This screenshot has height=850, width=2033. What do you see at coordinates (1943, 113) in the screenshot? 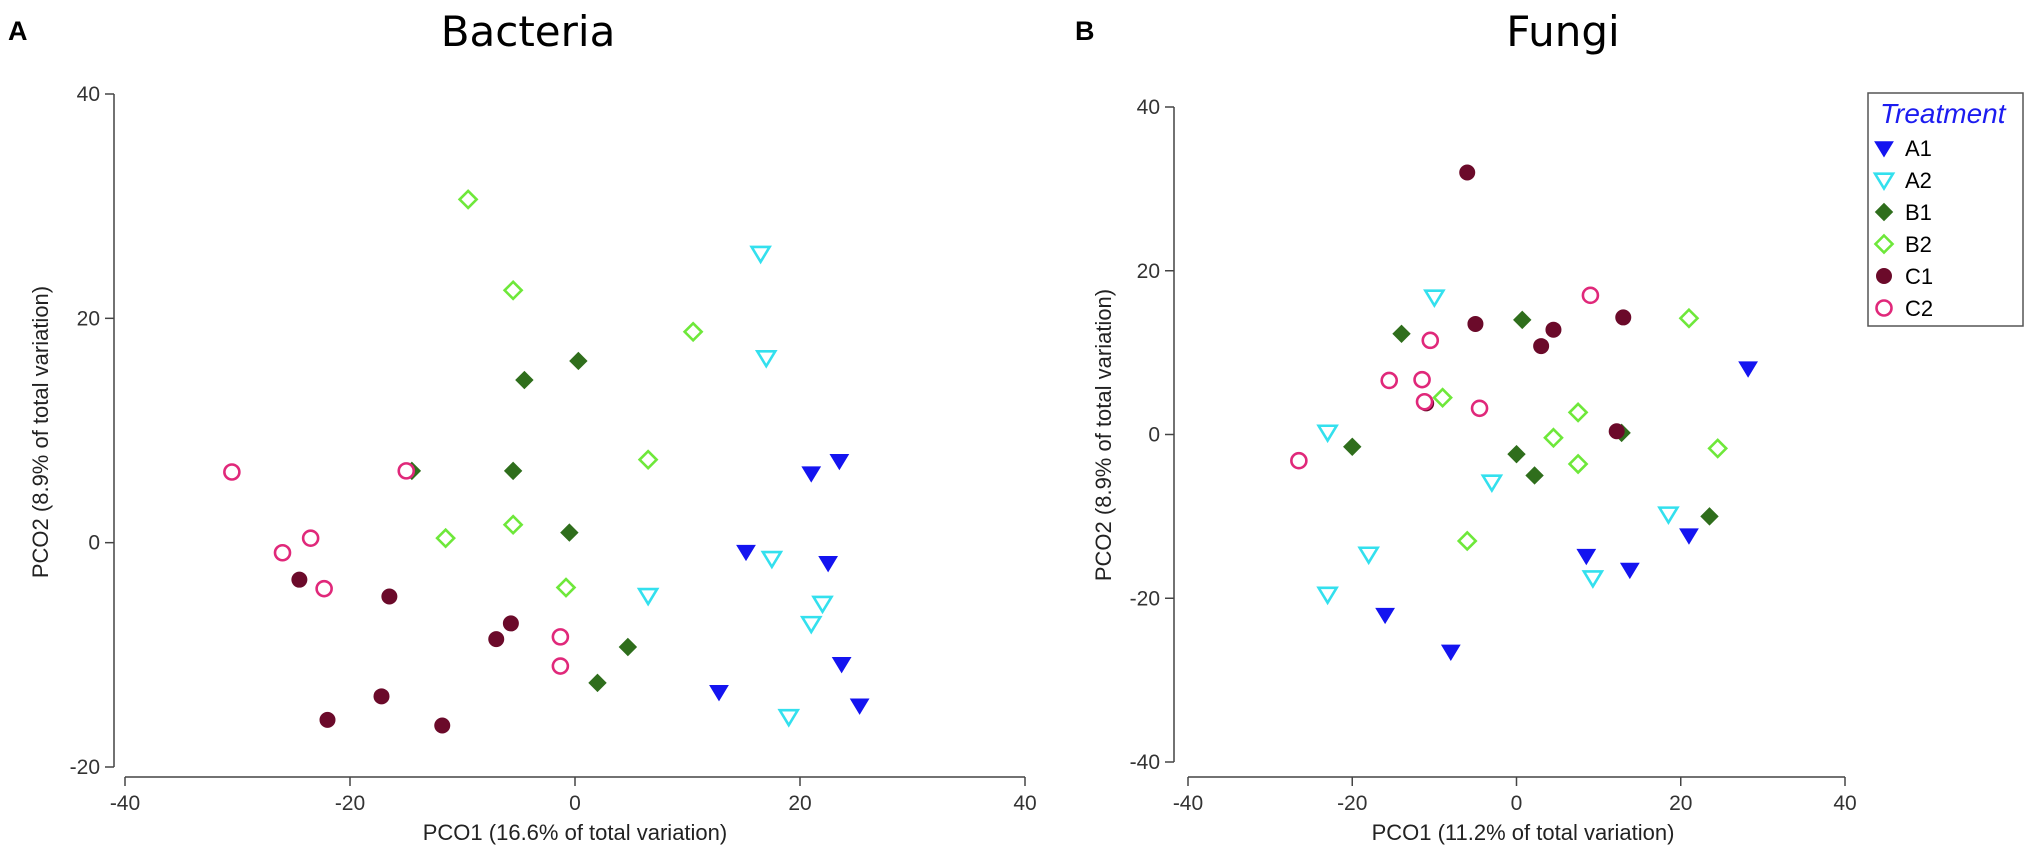
I see `legend-title: Treatment` at bounding box center [1943, 113].